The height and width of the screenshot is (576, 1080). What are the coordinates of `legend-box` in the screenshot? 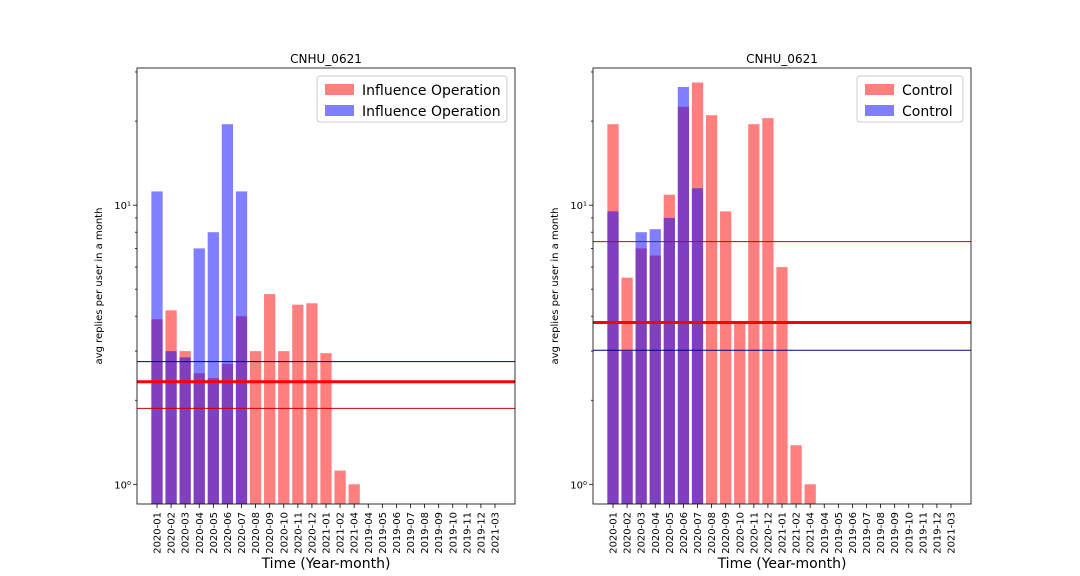 It's located at (412, 99).